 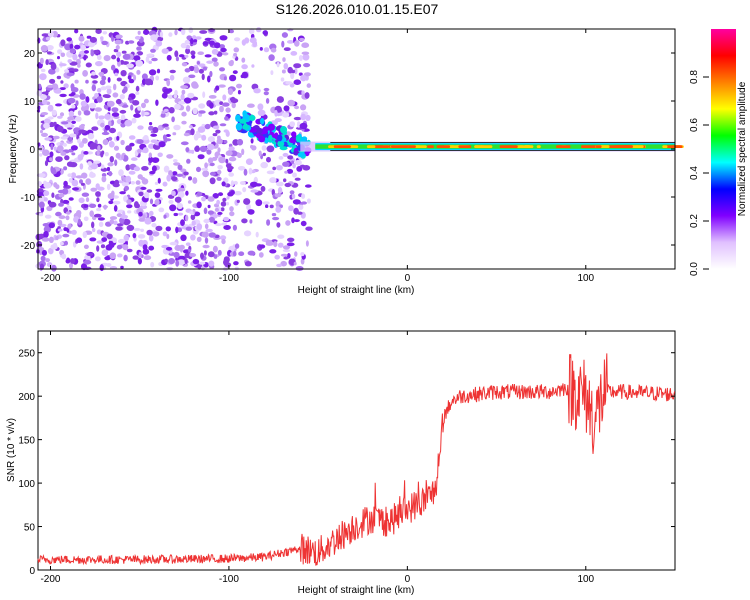 What do you see at coordinates (611, 146) in the screenshot?
I see `spectrogram-carrier-peak` at bounding box center [611, 146].